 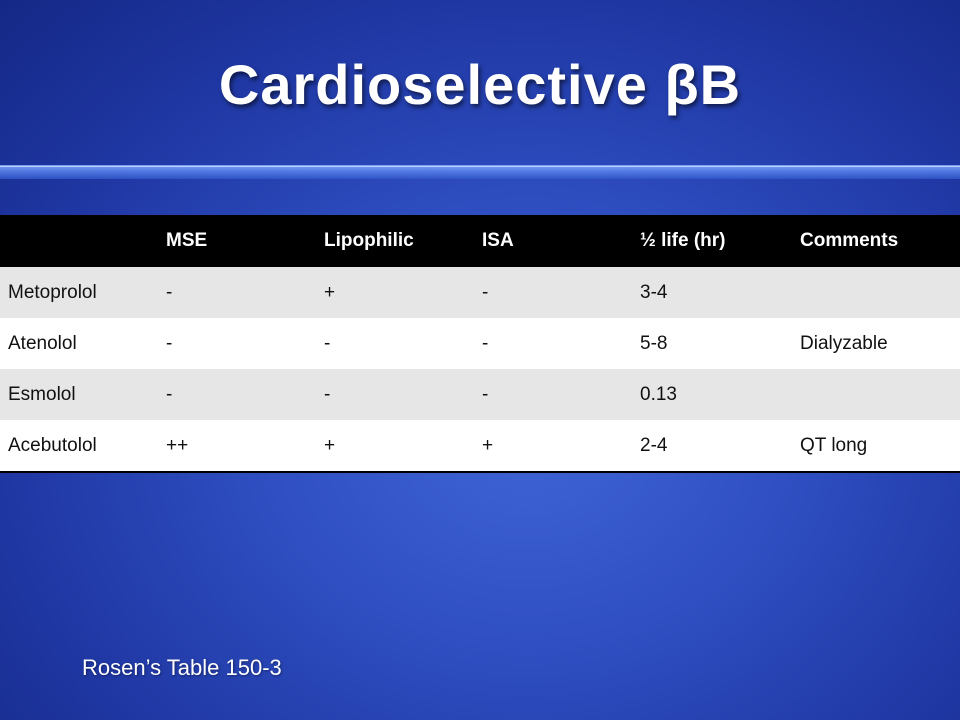 I want to click on cell-drug: Acebutolol, so click(x=79, y=446).